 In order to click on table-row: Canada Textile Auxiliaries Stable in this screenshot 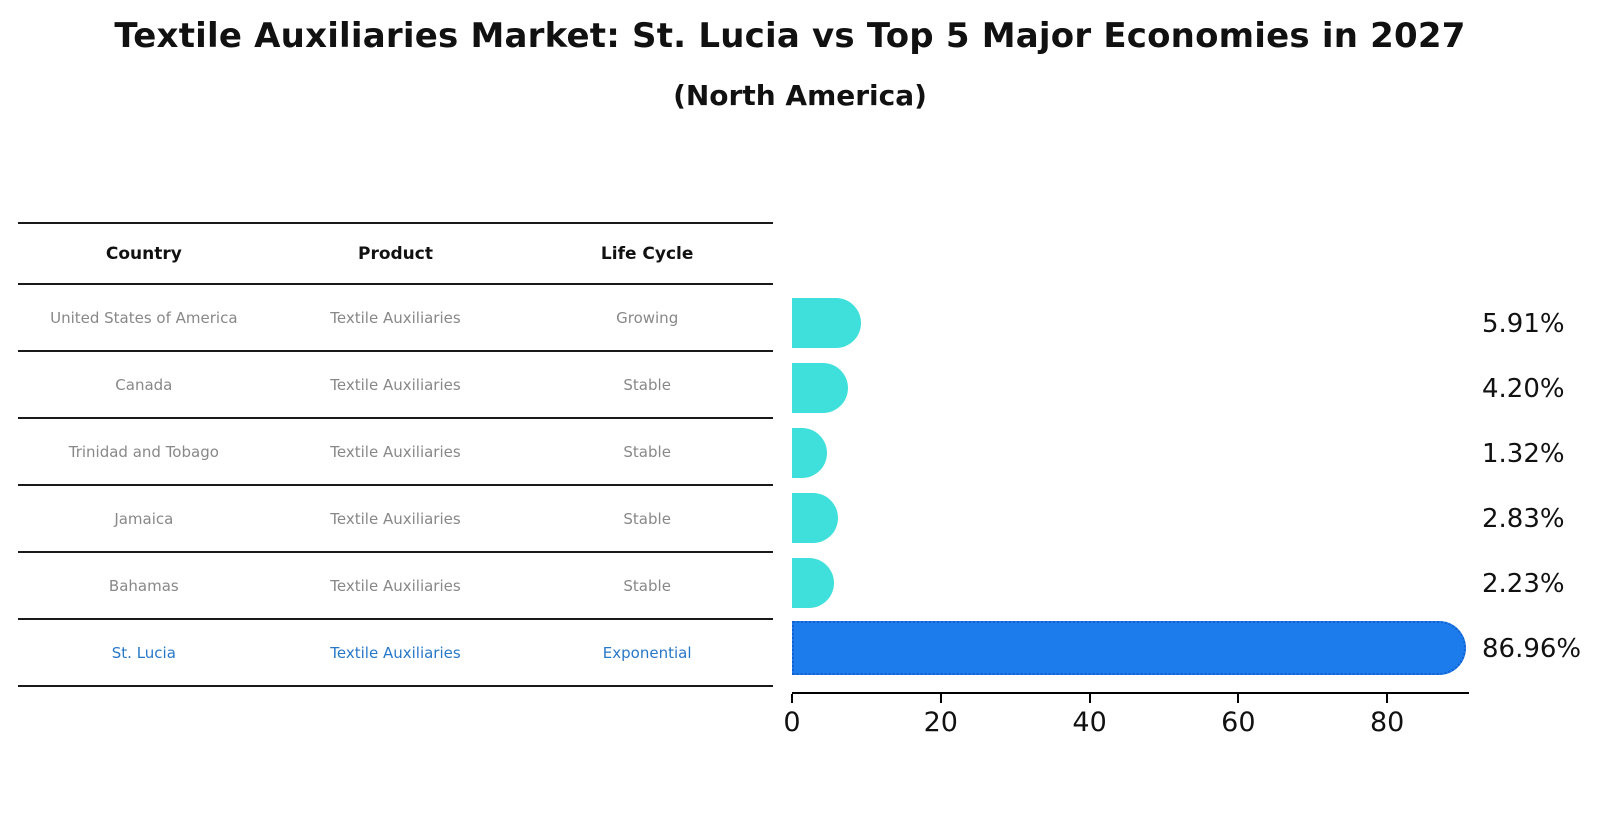, I will do `click(395, 385)`.